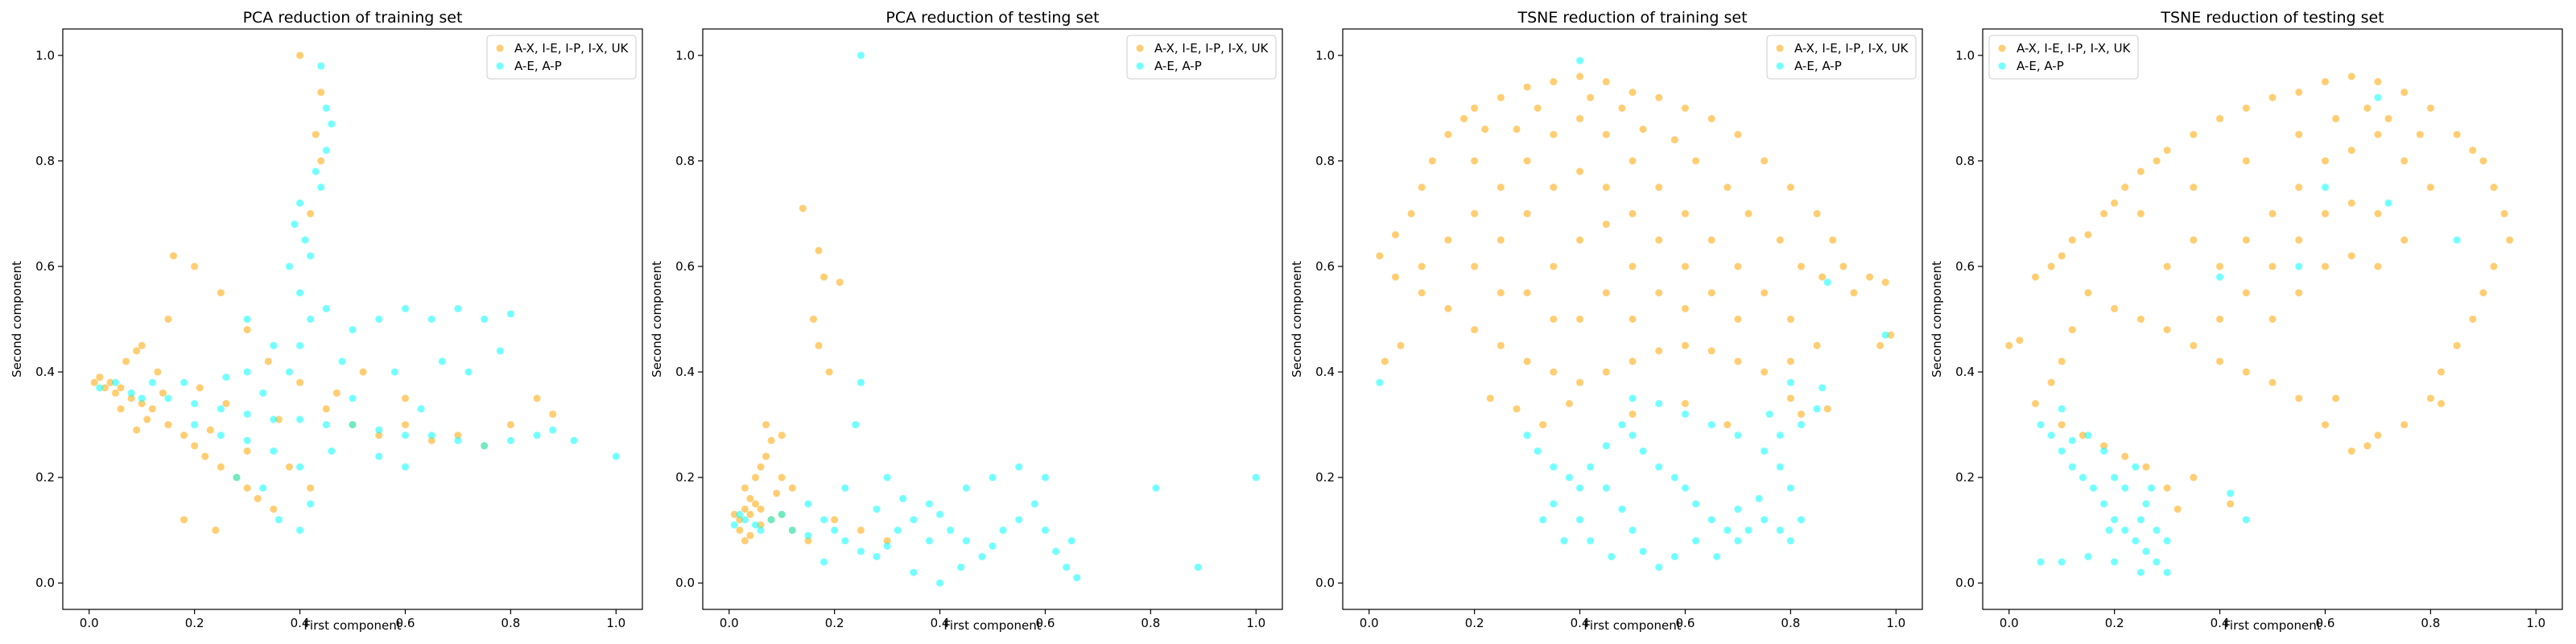 This screenshot has width=2576, height=644. I want to click on y-tick-label: 0.2, so click(685, 477).